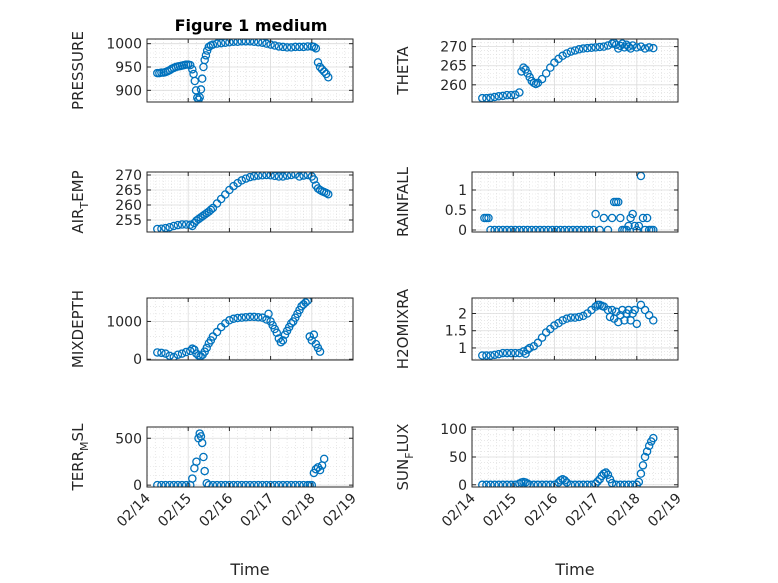 This screenshot has height=583, width=778. I want to click on data-series, so click(568, 330).